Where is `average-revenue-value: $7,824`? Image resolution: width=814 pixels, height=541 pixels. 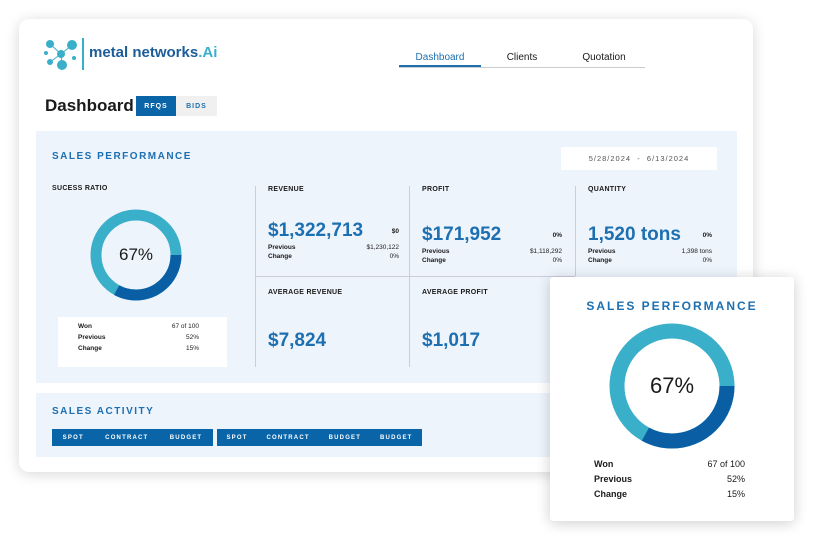 average-revenue-value: $7,824 is located at coordinates (297, 340).